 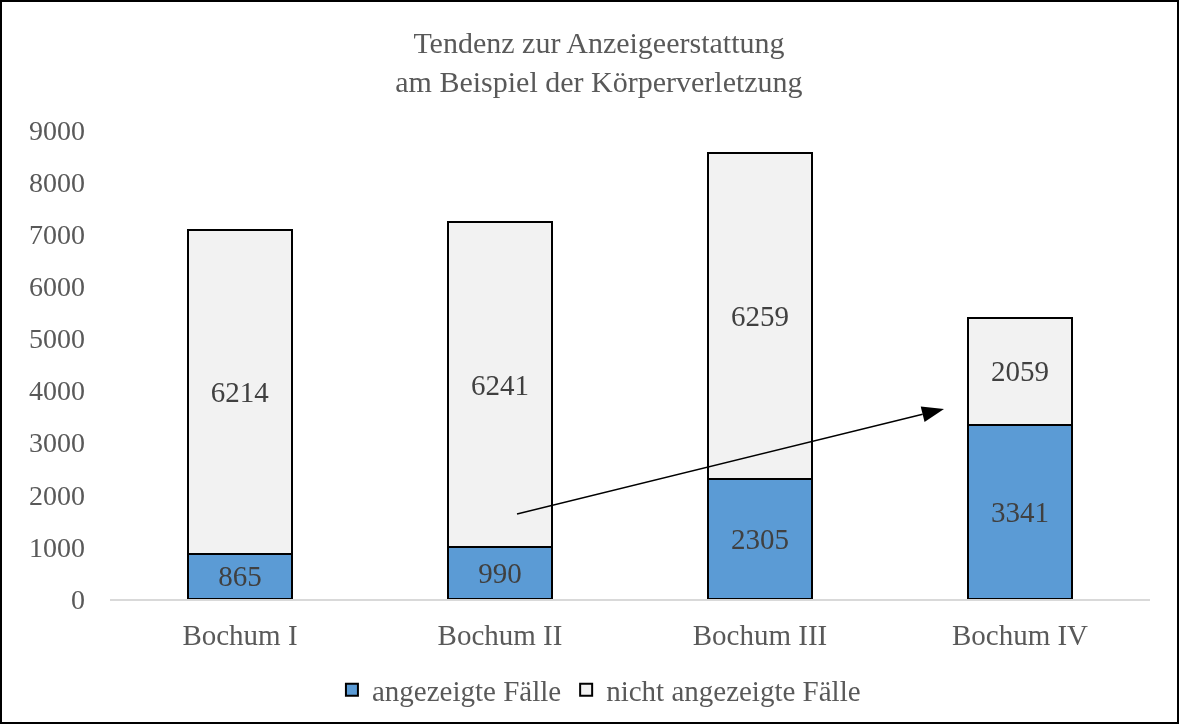 What do you see at coordinates (57, 130) in the screenshot?
I see `y-tick-label: 9000` at bounding box center [57, 130].